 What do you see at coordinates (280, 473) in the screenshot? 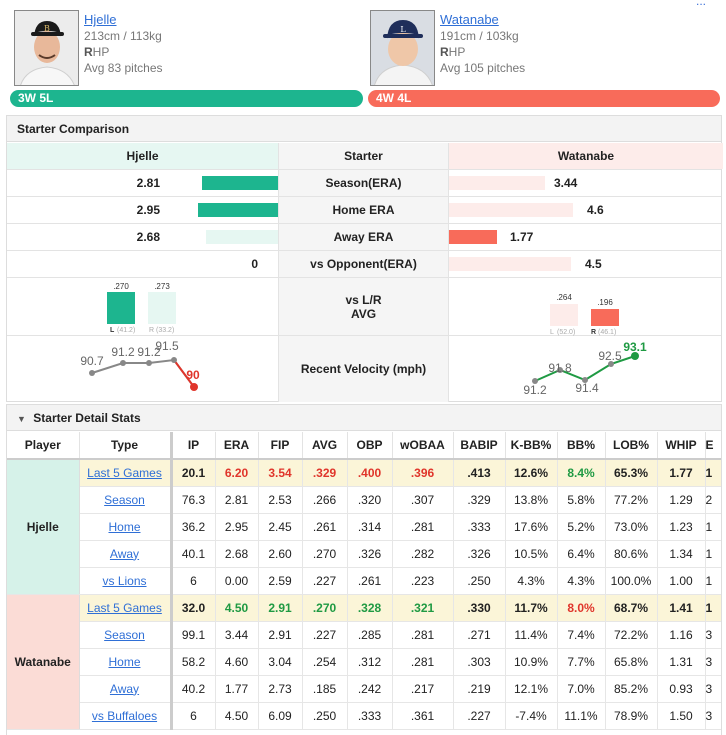
I see `stat-cell: 3.54` at bounding box center [280, 473].